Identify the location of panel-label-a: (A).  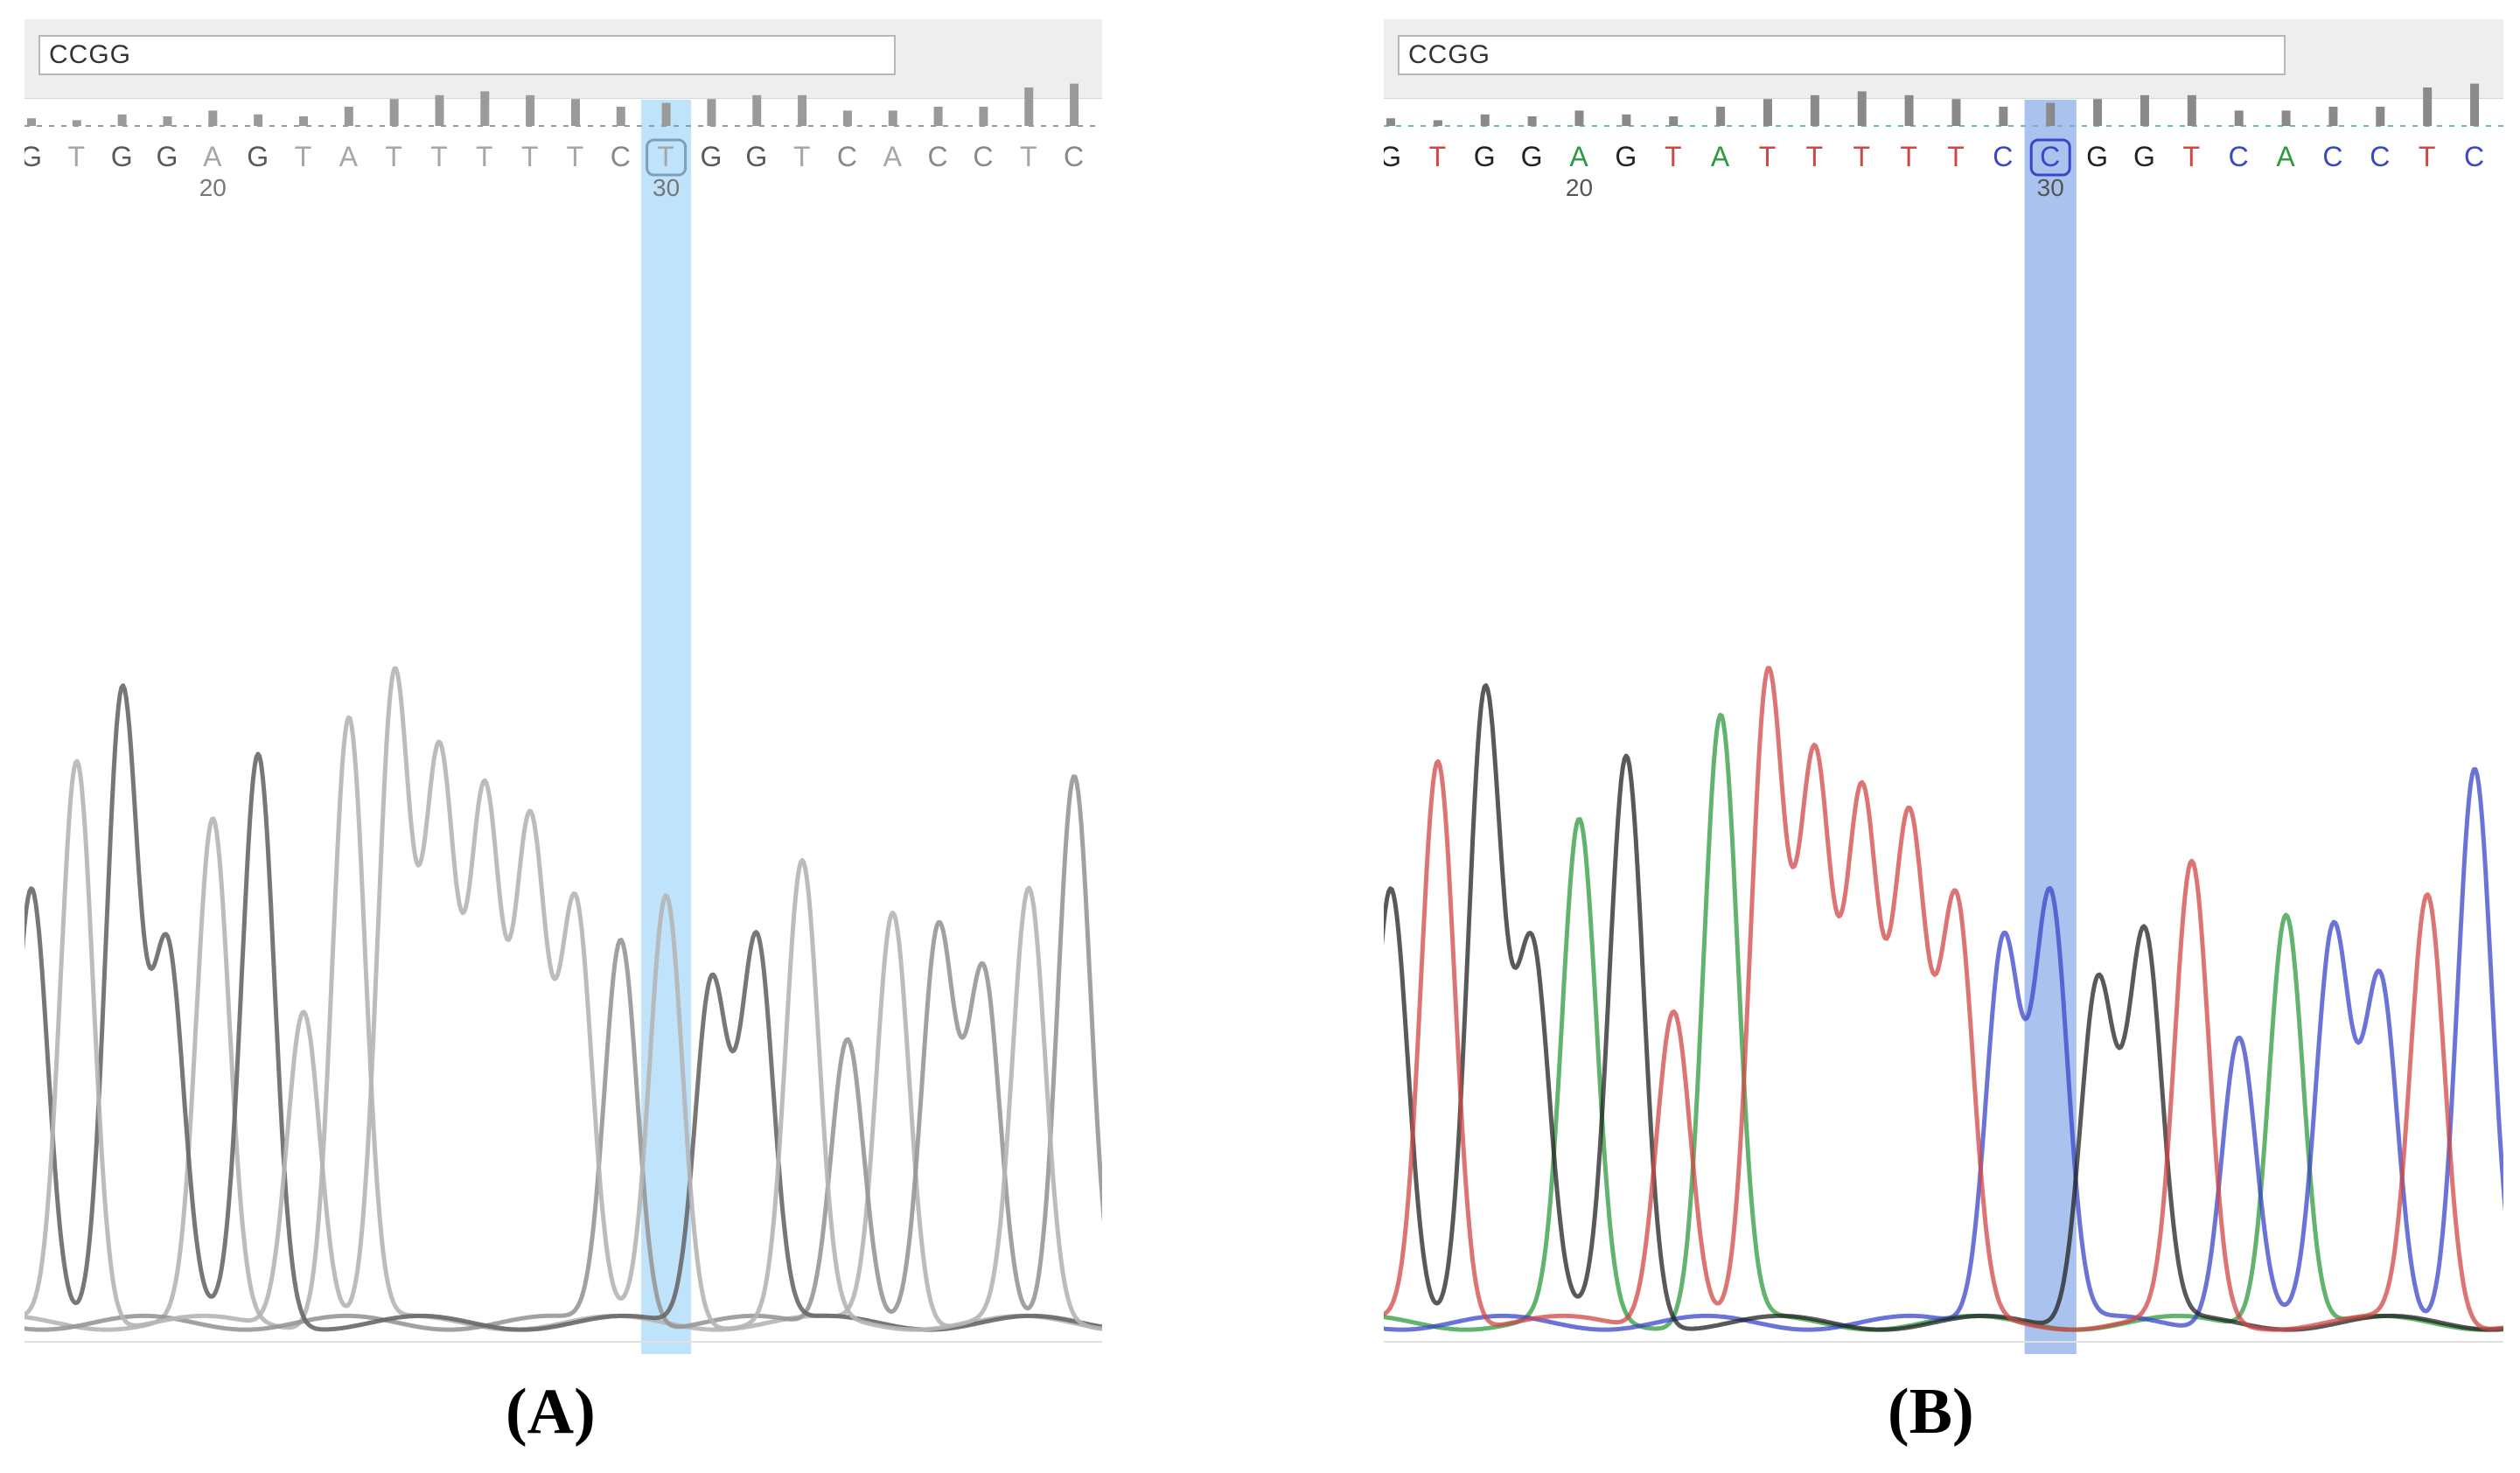
(551, 1412).